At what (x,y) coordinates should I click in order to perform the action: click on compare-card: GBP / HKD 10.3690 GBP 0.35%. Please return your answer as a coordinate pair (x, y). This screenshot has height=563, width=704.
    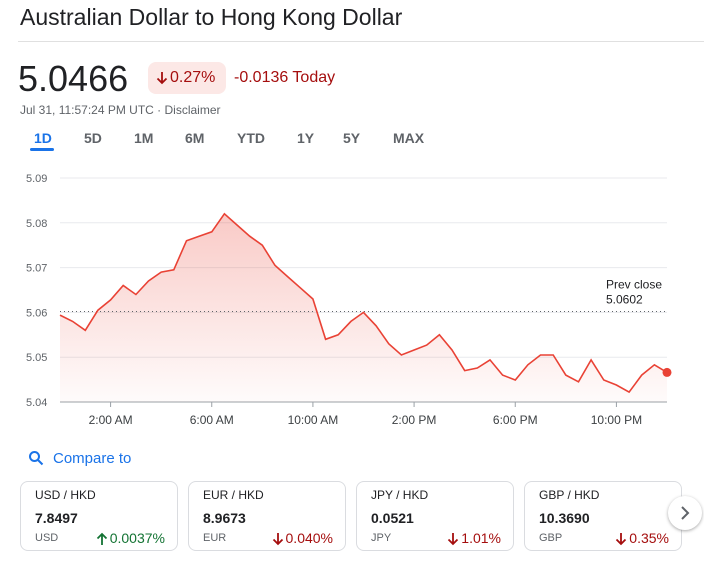
    Looking at the image, I should click on (603, 516).